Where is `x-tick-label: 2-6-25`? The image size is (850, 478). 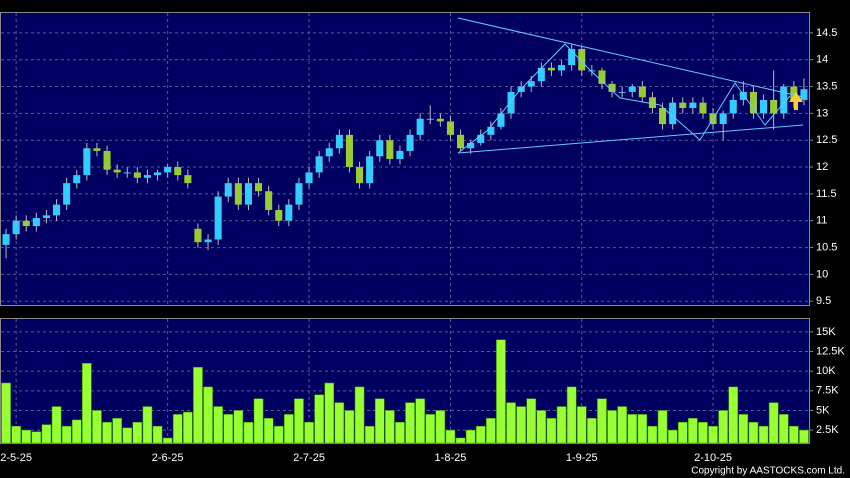
x-tick-label: 2-6-25 is located at coordinates (168, 458).